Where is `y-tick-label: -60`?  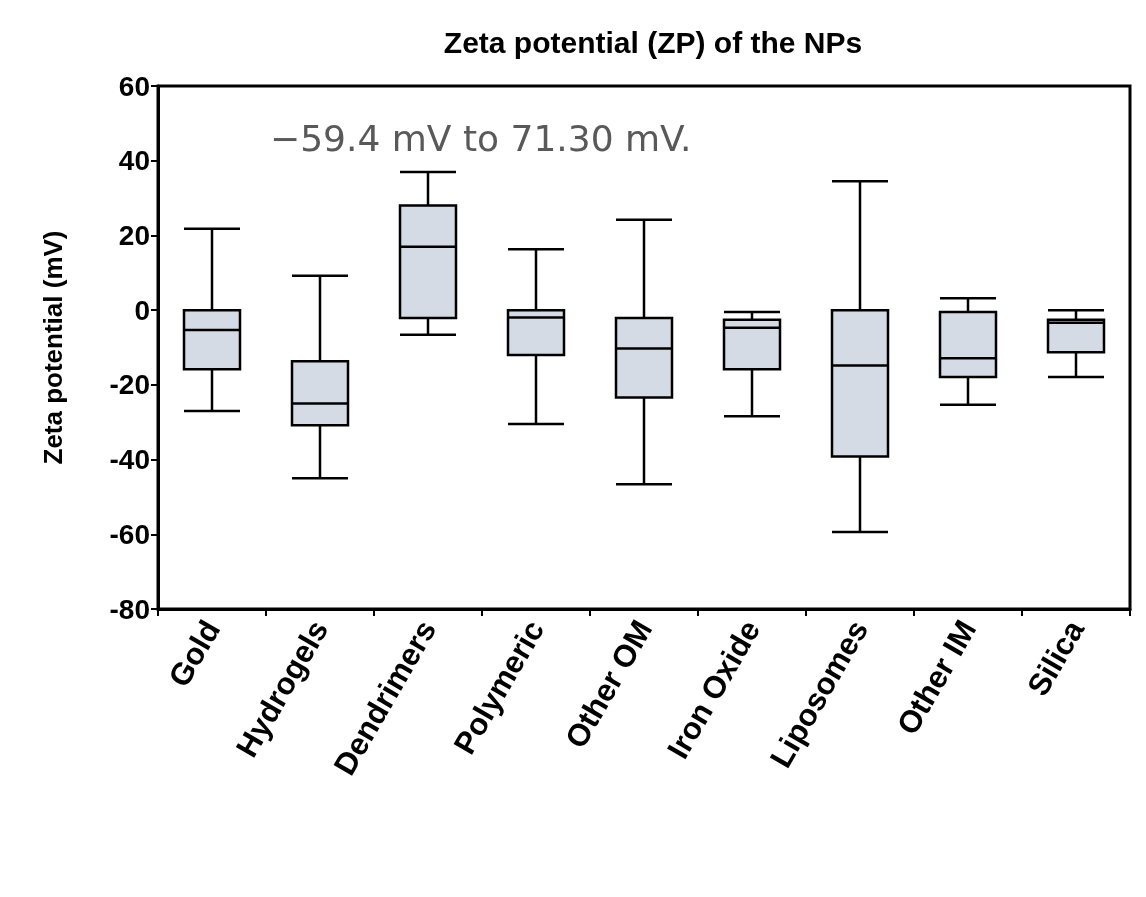
y-tick-label: -60 is located at coordinates (129, 534).